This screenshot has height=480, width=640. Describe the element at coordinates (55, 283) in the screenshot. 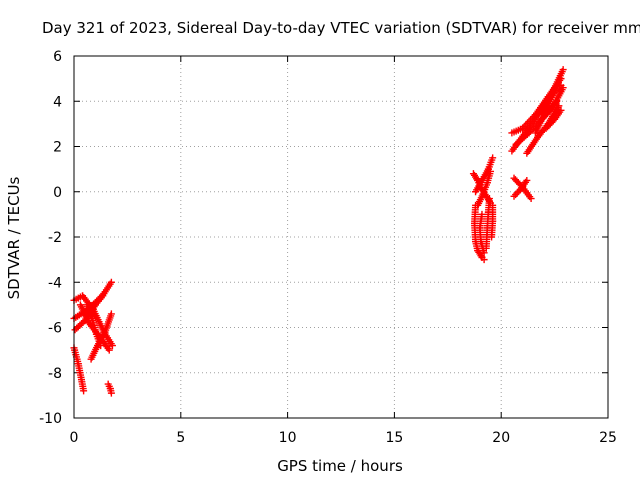

I see `y-tick-label: -4` at that location.